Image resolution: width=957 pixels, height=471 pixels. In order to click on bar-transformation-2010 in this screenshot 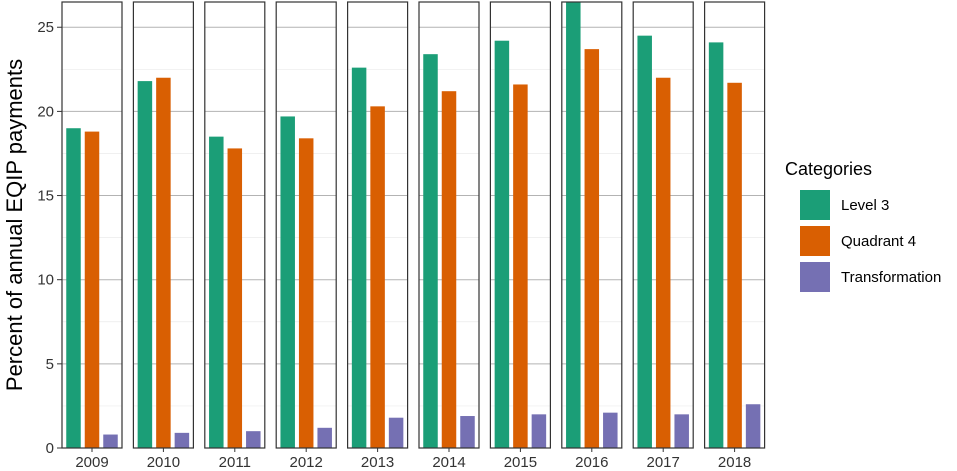, I will do `click(182, 440)`.